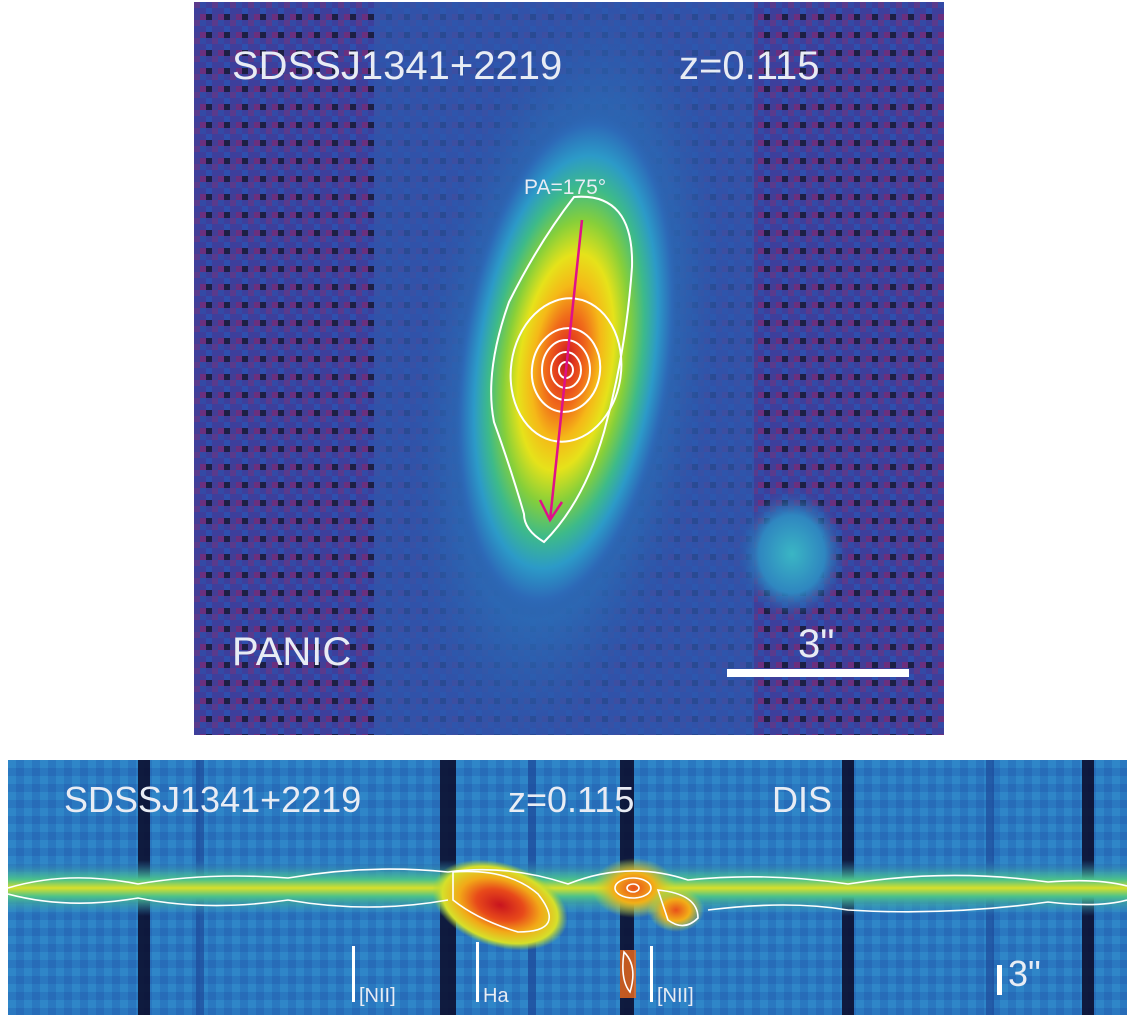  I want to click on dis-object-name: SDSSJ1341+2219, so click(213, 799).